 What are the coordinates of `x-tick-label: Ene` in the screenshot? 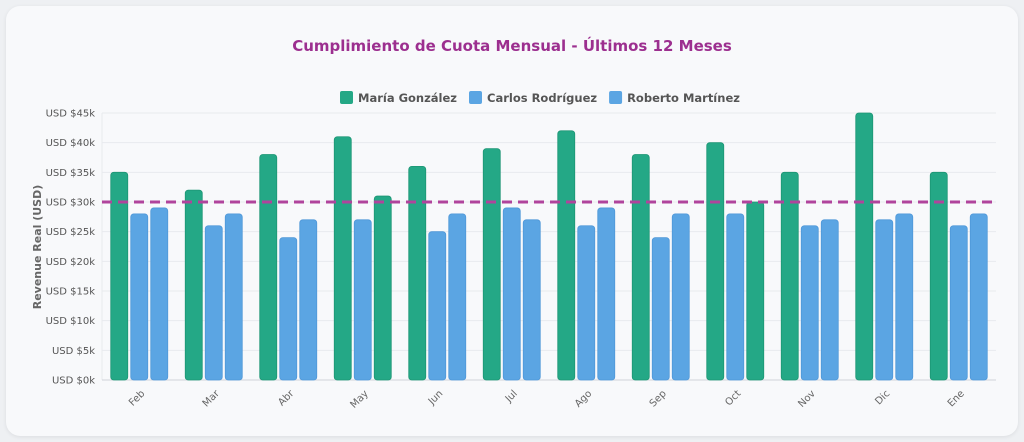 It's located at (956, 398).